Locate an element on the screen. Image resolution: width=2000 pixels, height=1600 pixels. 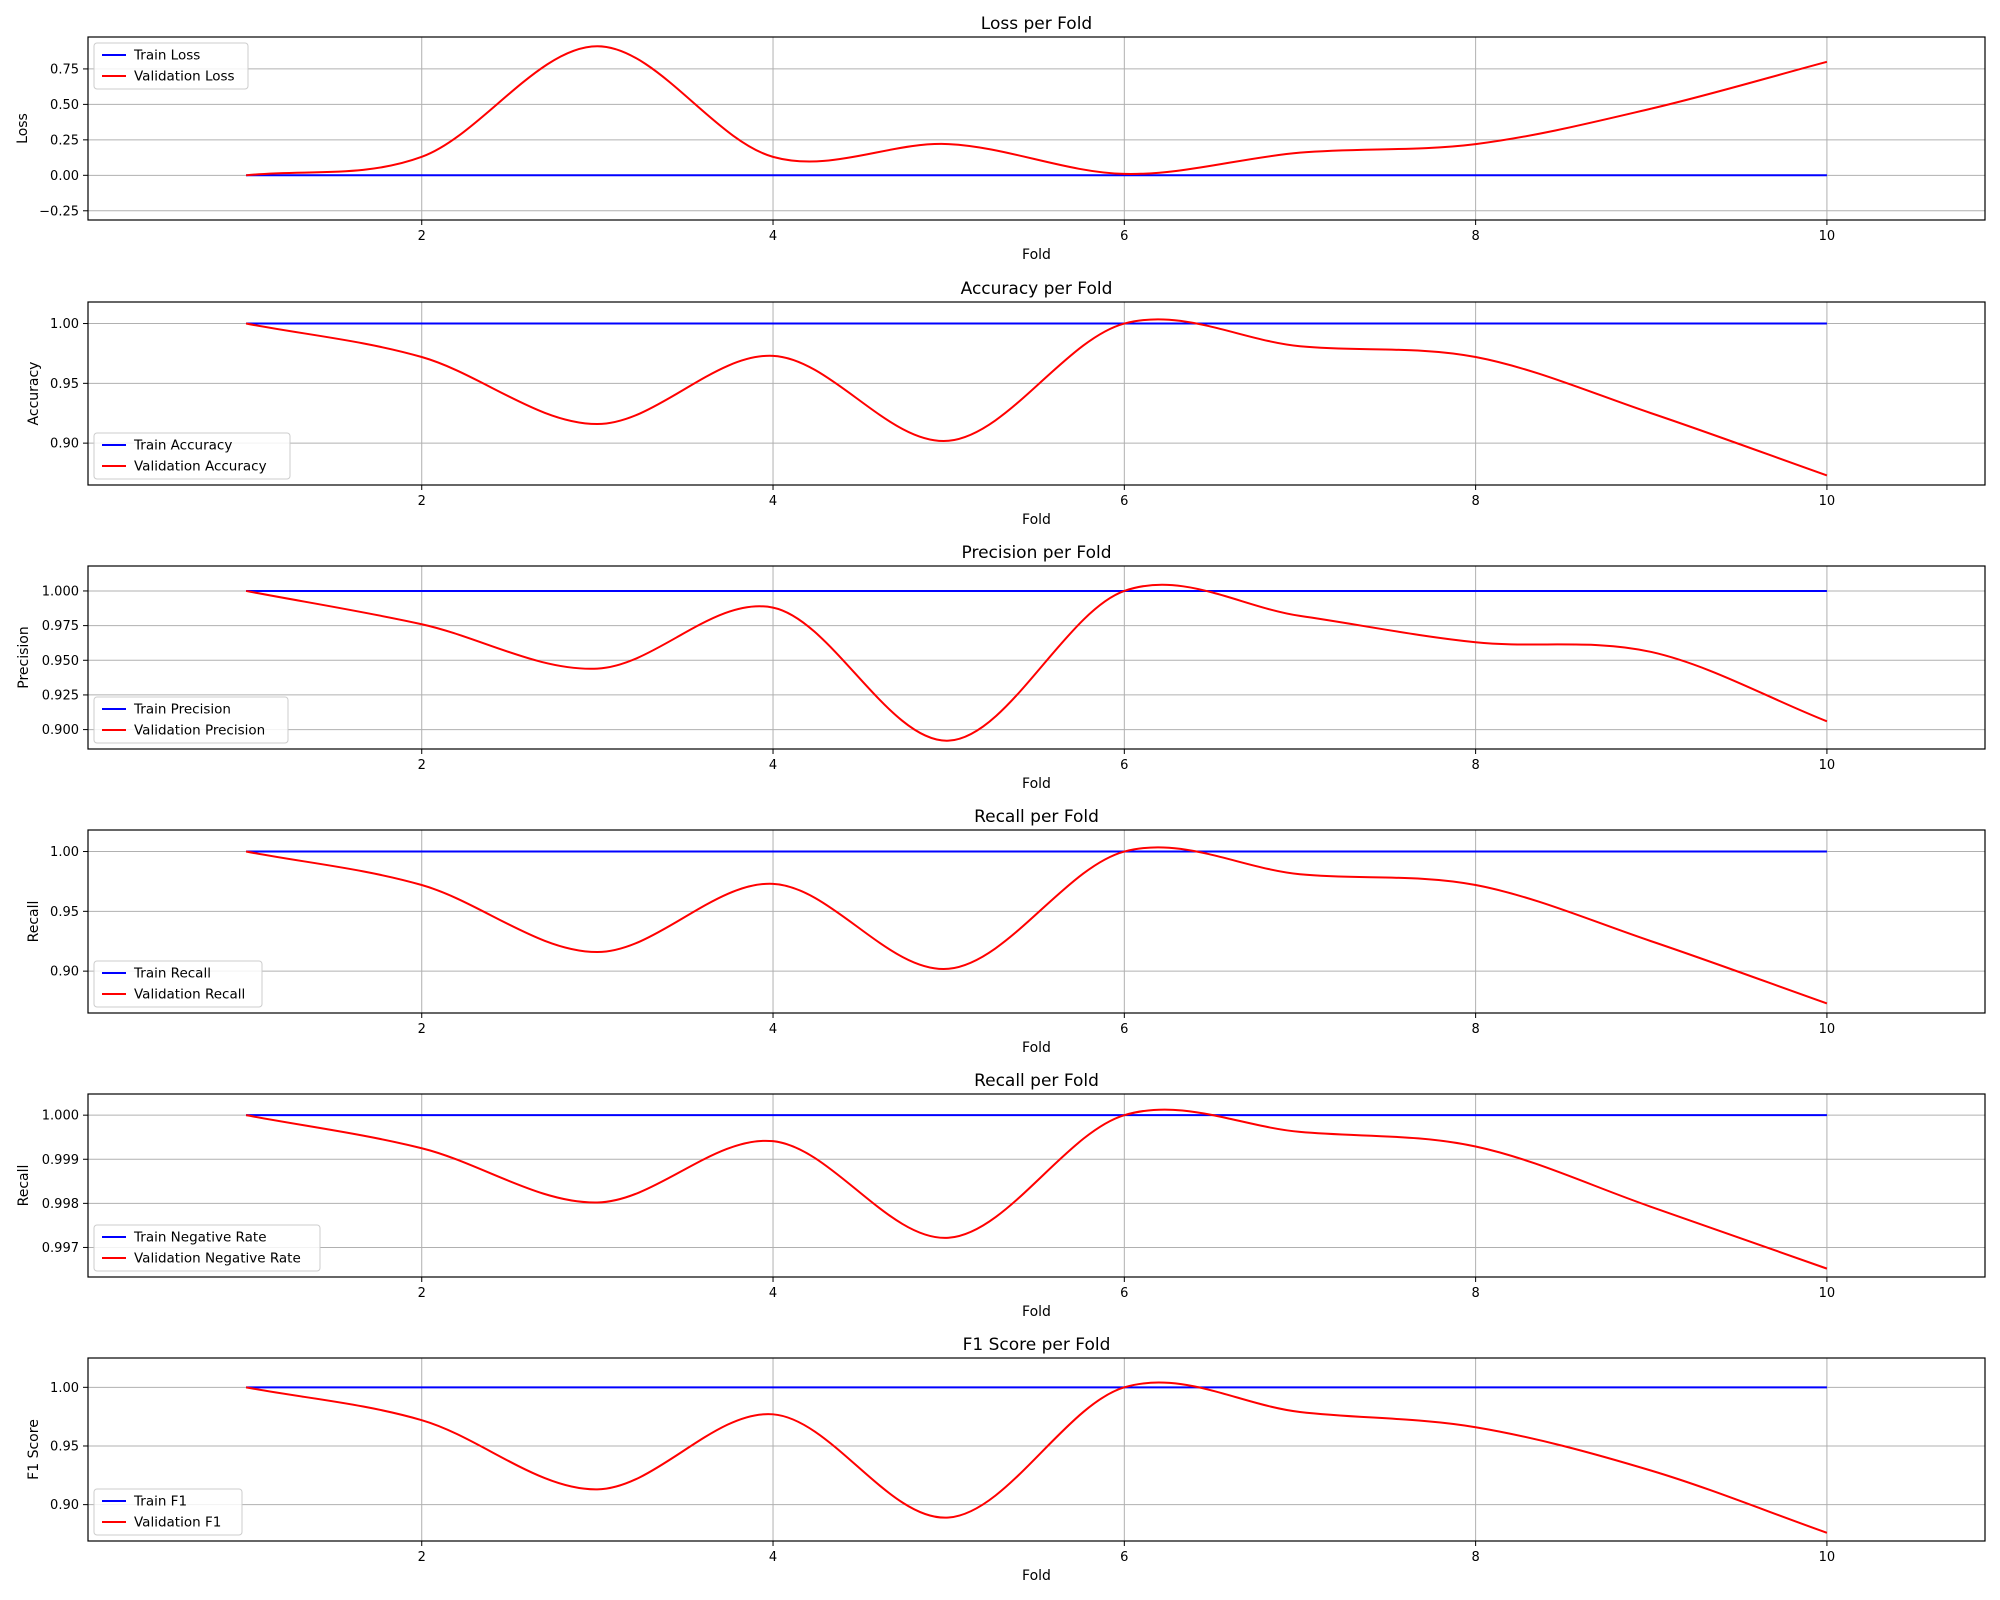
y-axis-label: Precision is located at coordinates (24, 657).